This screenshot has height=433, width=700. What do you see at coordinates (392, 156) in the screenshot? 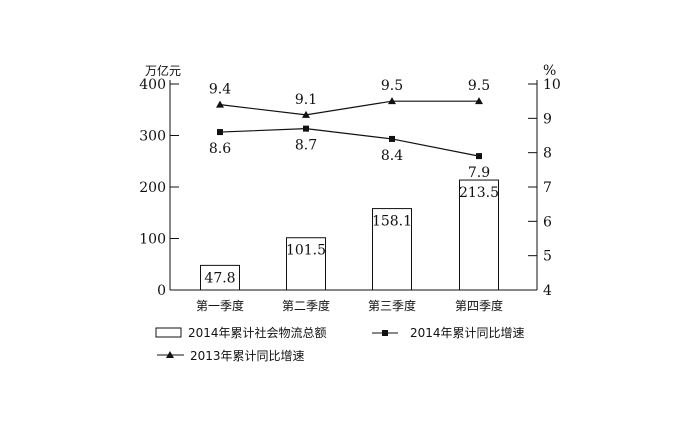
I see `square-value-label: 8.4` at bounding box center [392, 156].